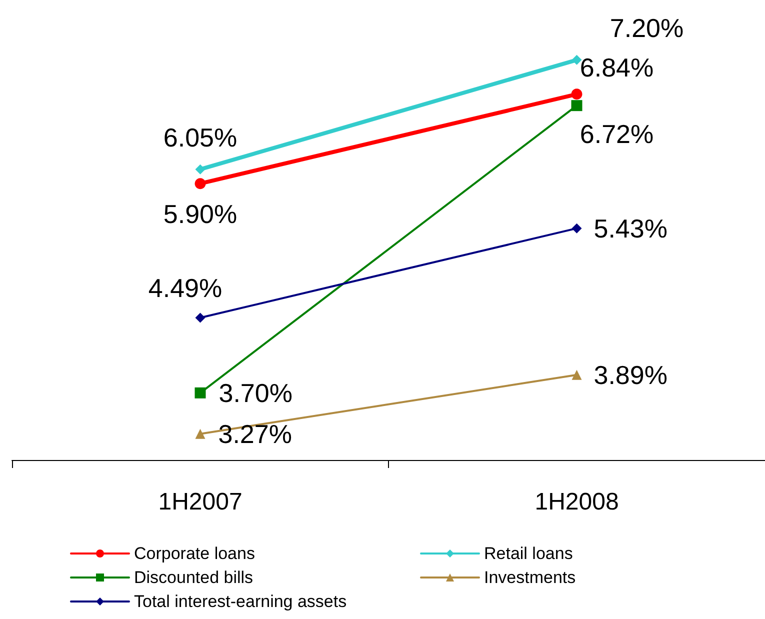 This screenshot has width=765, height=619. What do you see at coordinates (194, 577) in the screenshot?
I see `legend-label: Discounted bills` at bounding box center [194, 577].